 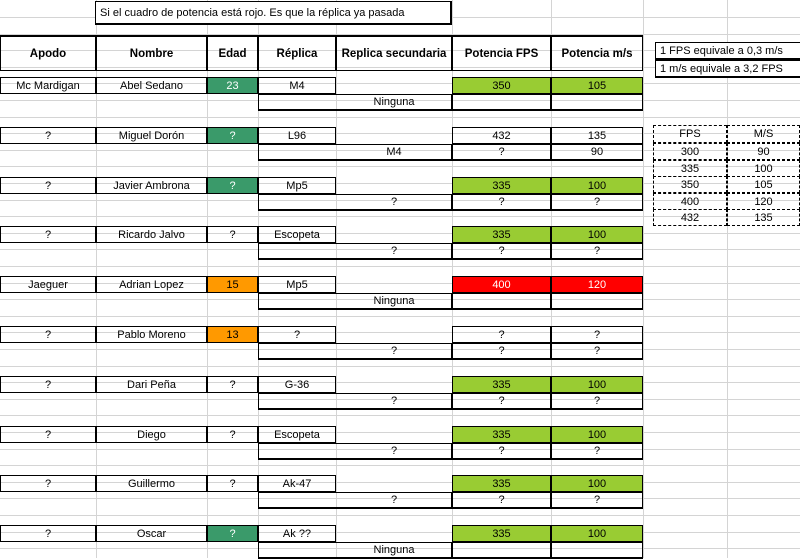 I want to click on conversion-cell-fps: 335, so click(x=690, y=168).